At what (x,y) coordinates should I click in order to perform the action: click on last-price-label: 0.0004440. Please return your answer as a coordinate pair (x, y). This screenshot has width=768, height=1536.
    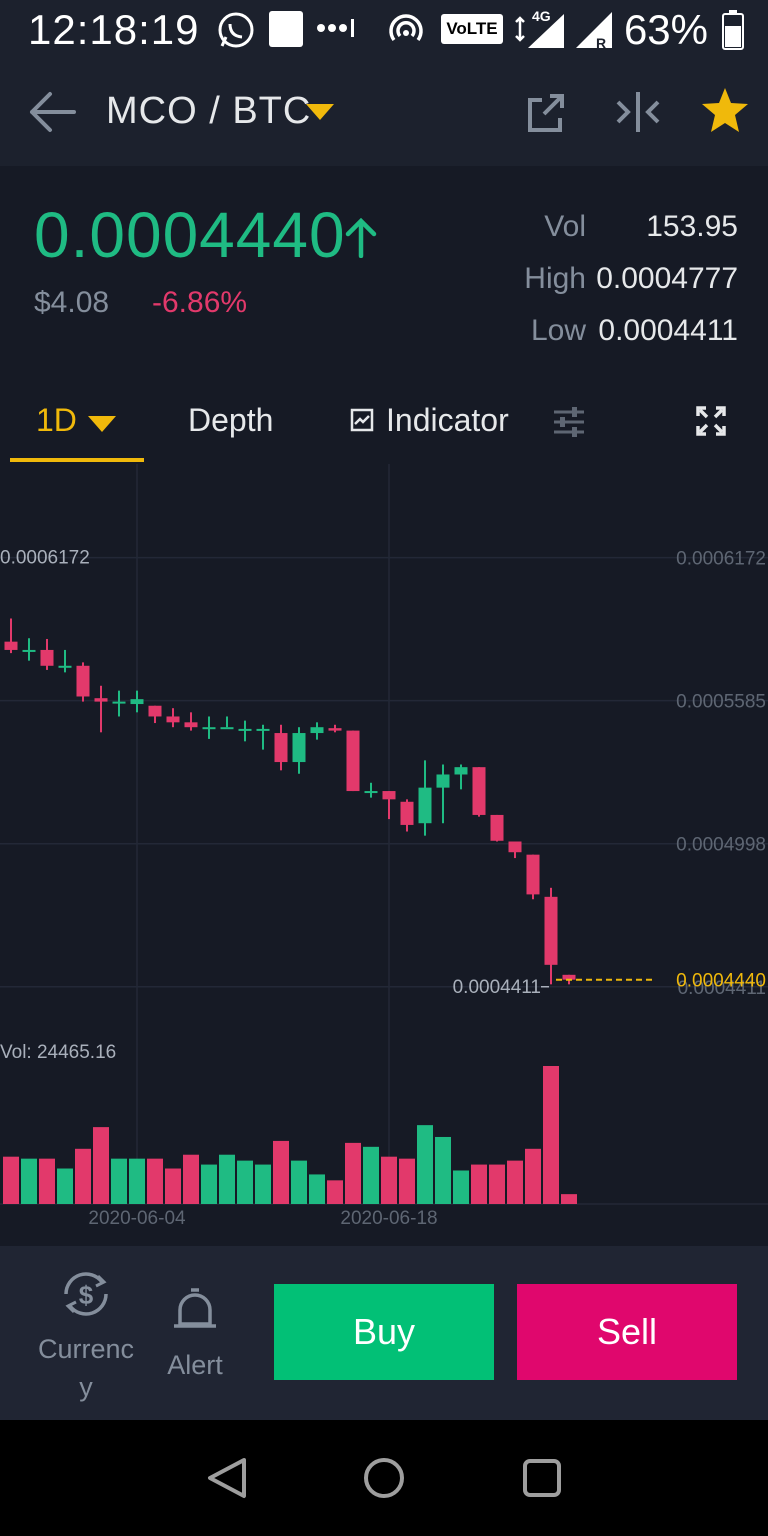
    Looking at the image, I should click on (721, 981).